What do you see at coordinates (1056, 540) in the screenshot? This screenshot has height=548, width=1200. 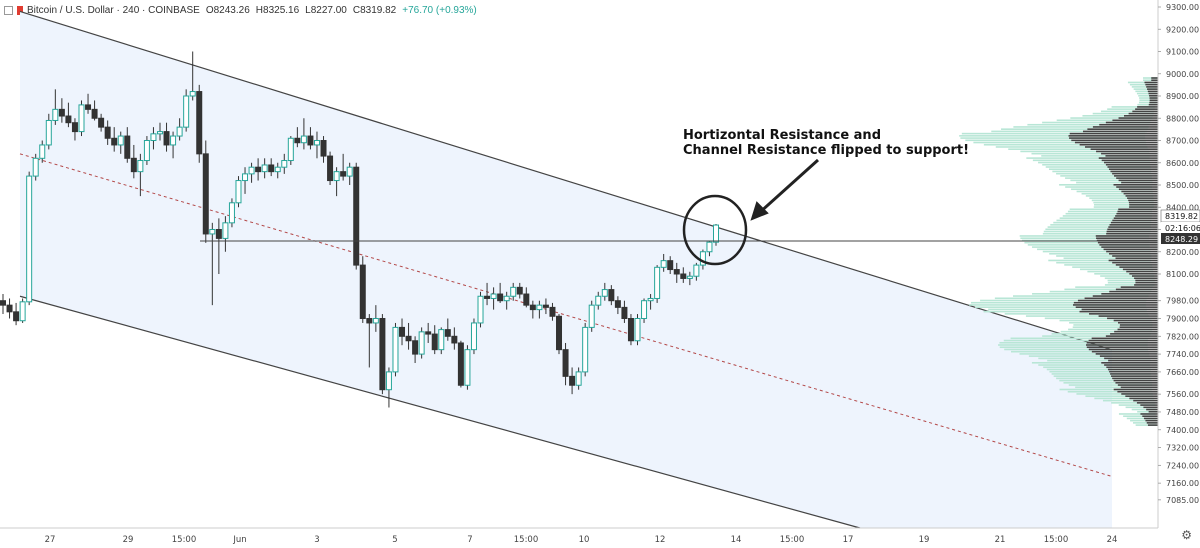 I see `time-tick-label: 15:00` at bounding box center [1056, 540].